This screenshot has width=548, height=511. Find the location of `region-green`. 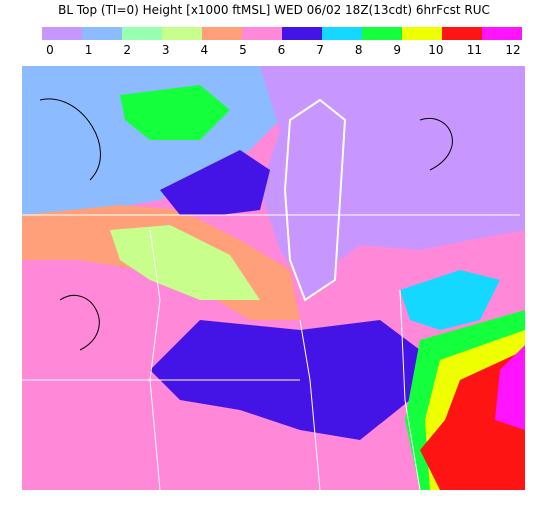

region-green is located at coordinates (175, 112).